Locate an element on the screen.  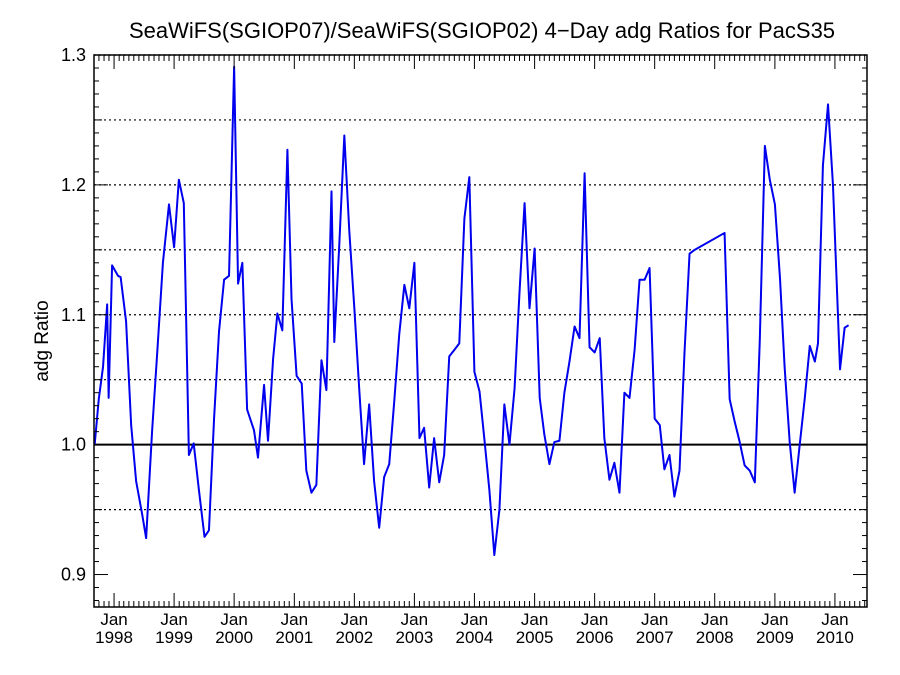
x-tick-year-label: 2007 is located at coordinates (655, 637).